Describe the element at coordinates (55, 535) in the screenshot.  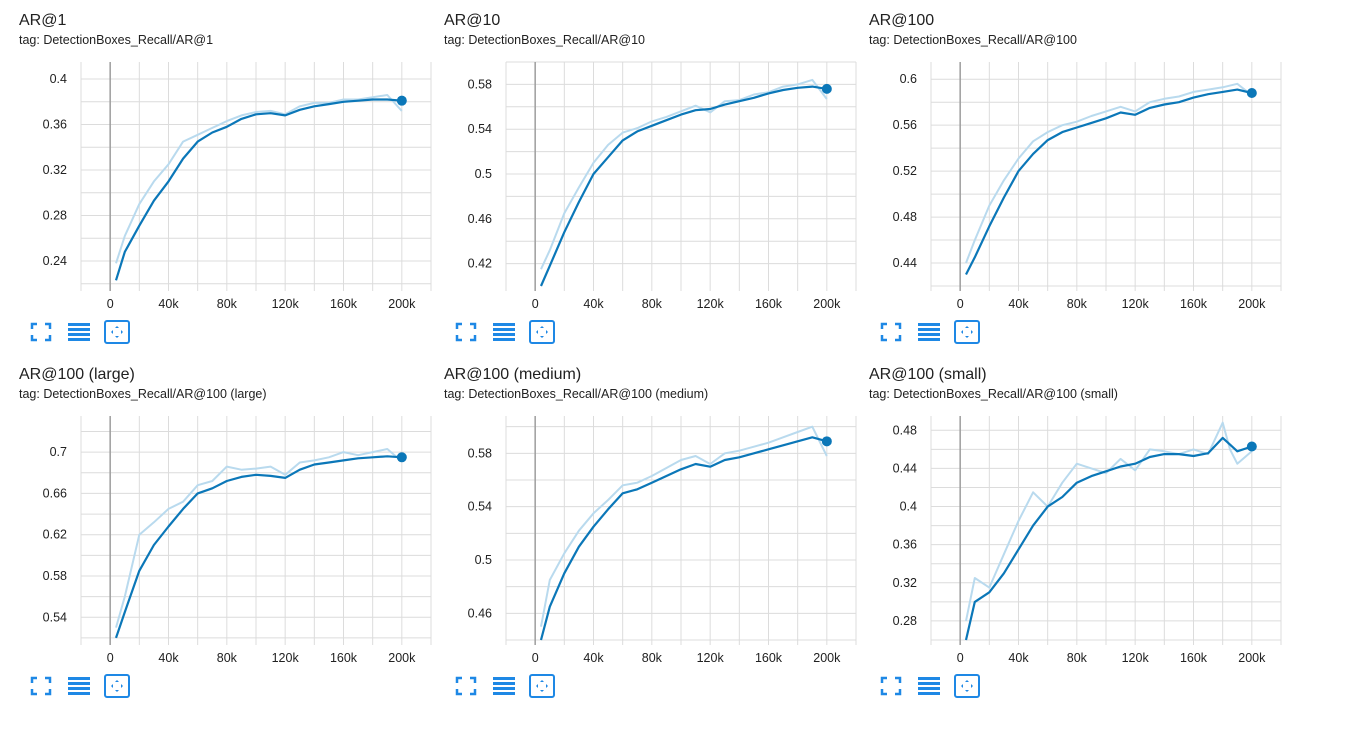
I see `y-tick-label: 0.62` at that location.